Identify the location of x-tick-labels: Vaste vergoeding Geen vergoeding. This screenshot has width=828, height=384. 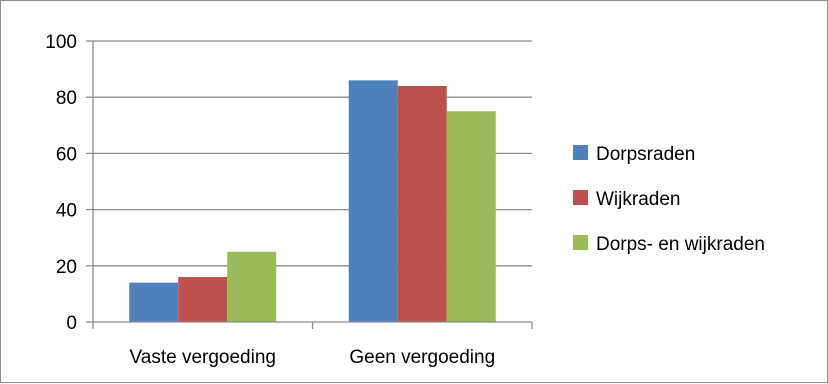
(313, 357).